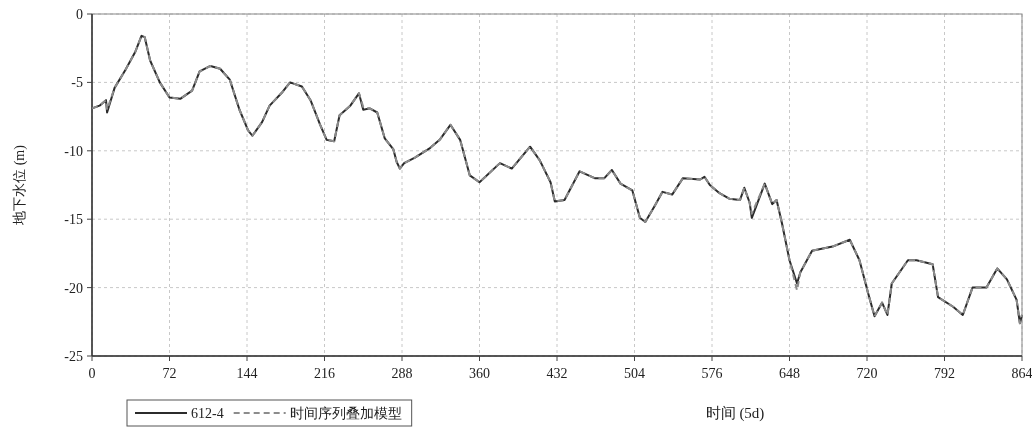 The image size is (1032, 438). I want to click on x-tick-label: 864, so click(1021, 373).